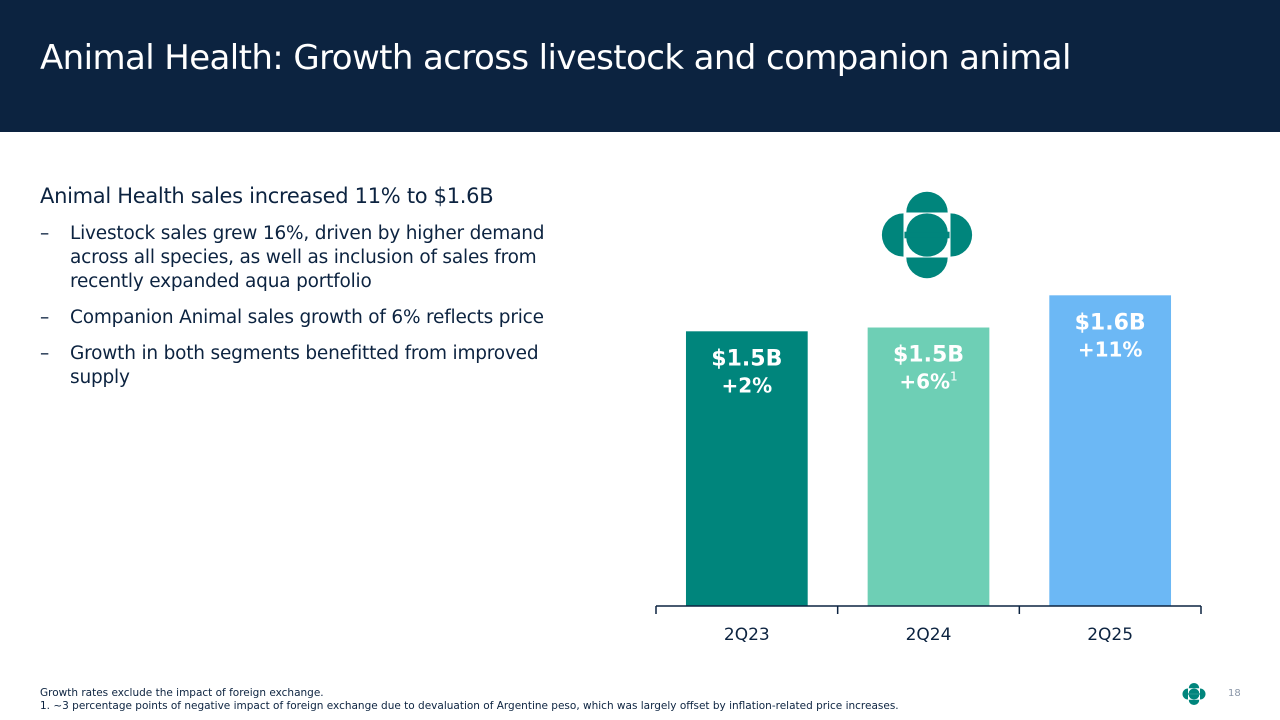  What do you see at coordinates (1110, 450) in the screenshot?
I see `bar-2q25` at bounding box center [1110, 450].